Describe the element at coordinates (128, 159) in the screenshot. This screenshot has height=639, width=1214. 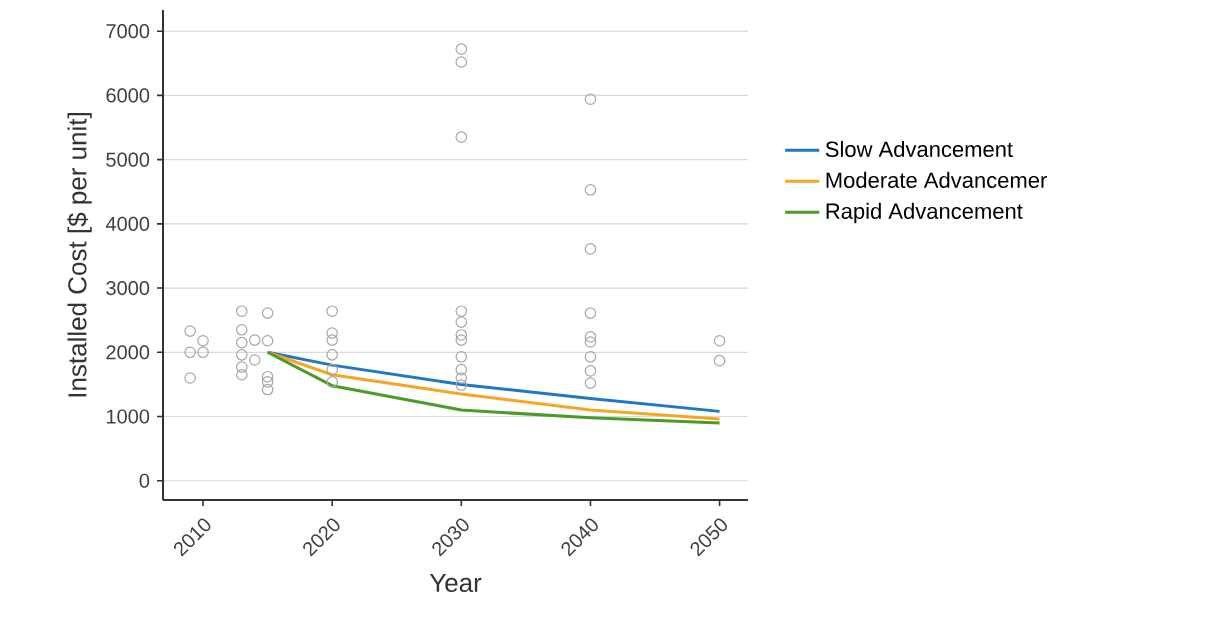
I see `y-tick-label: 5000` at that location.